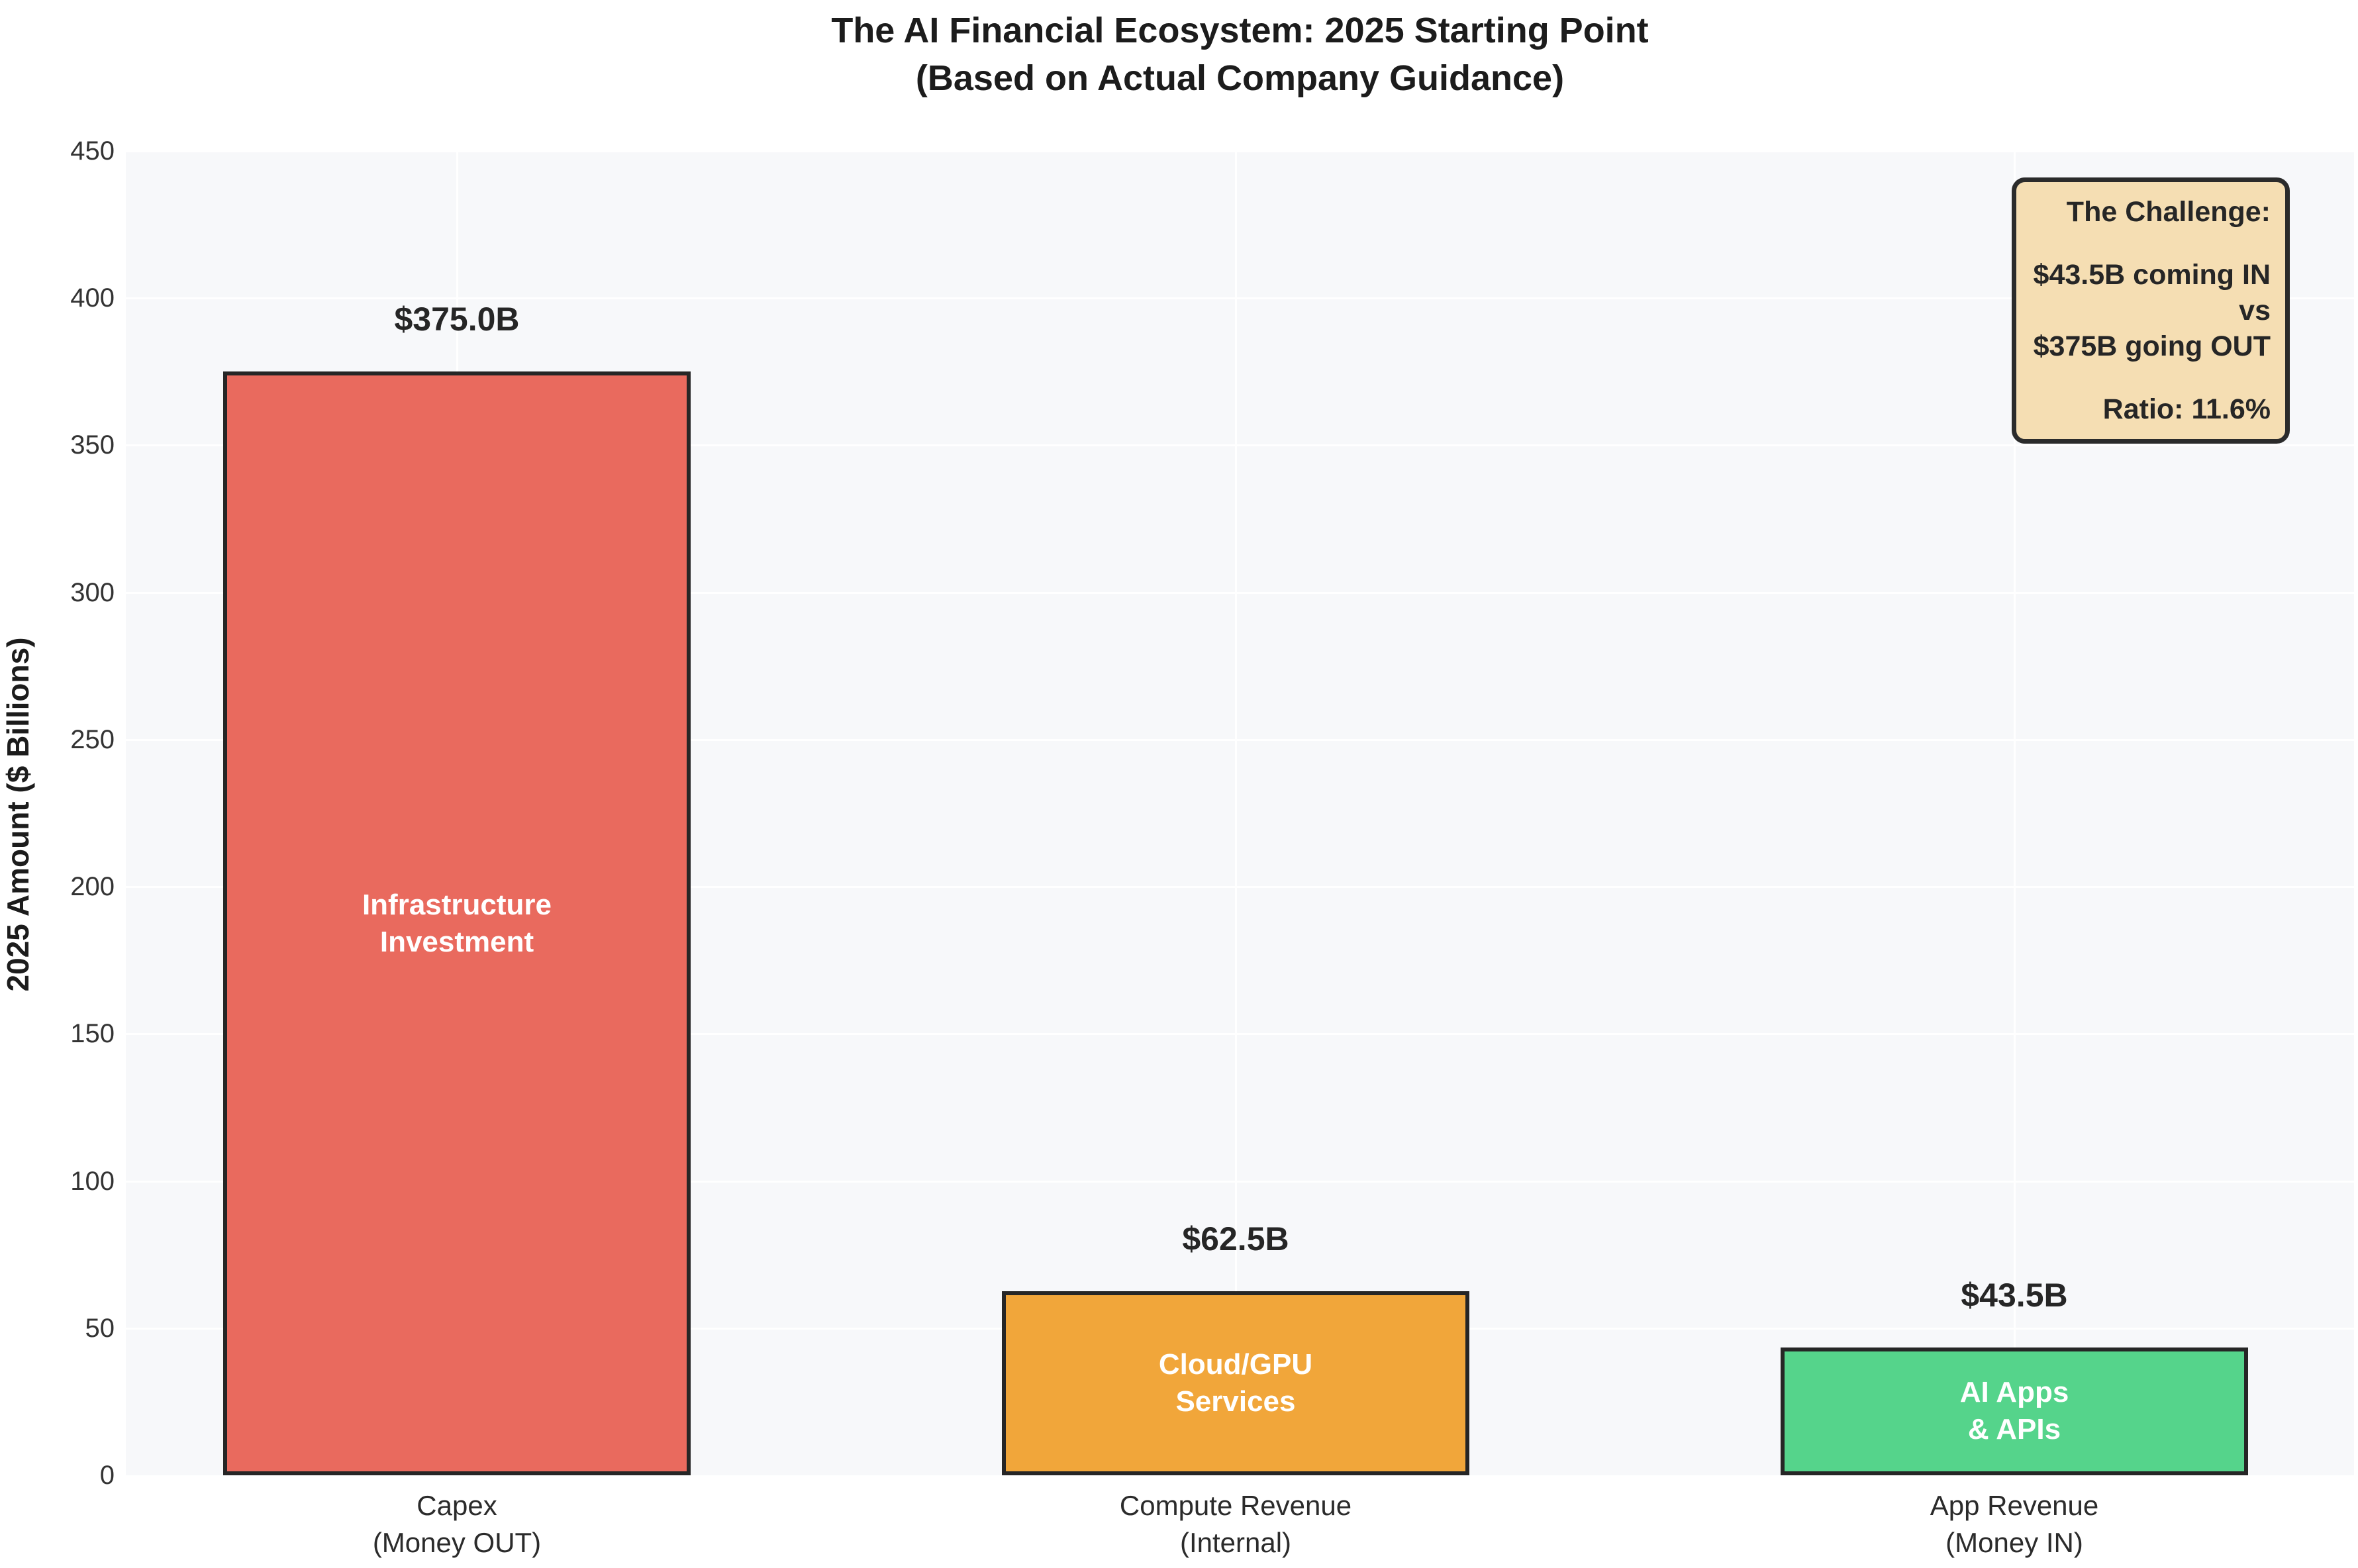 The image size is (2358, 1568). What do you see at coordinates (457, 319) in the screenshot?
I see `bar-value-label: $375.0B` at bounding box center [457, 319].